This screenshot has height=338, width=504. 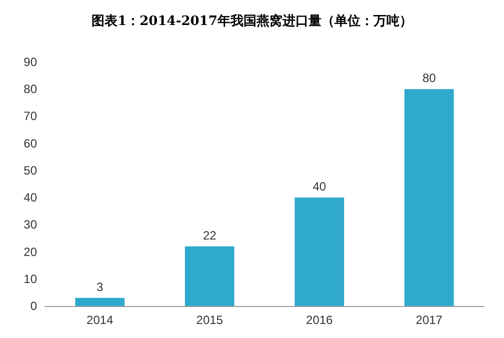 What do you see at coordinates (100, 287) in the screenshot?
I see `data-label: 3` at bounding box center [100, 287].